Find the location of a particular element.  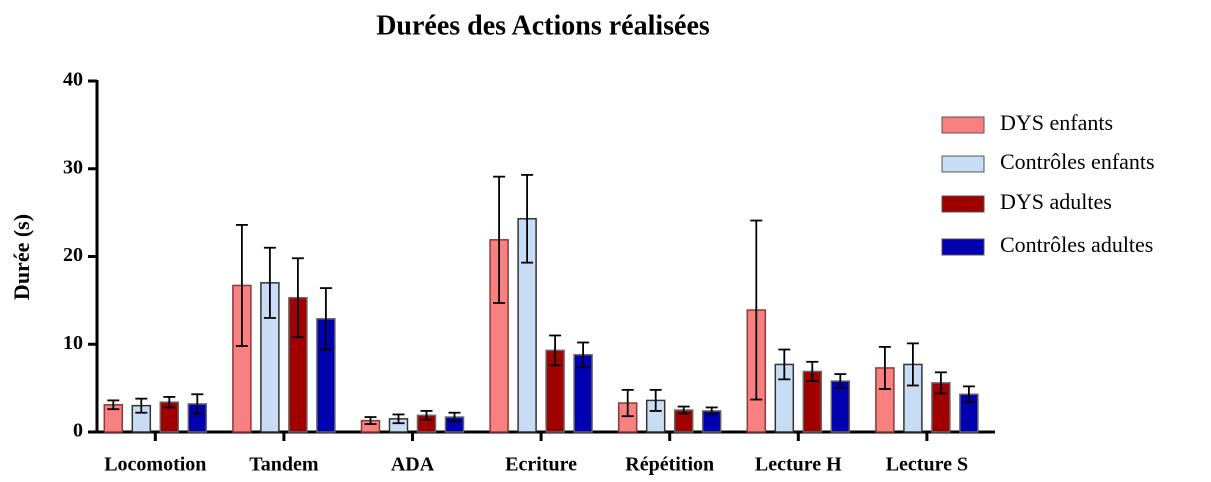

legend-label: DYS enfants is located at coordinates (1056, 122).